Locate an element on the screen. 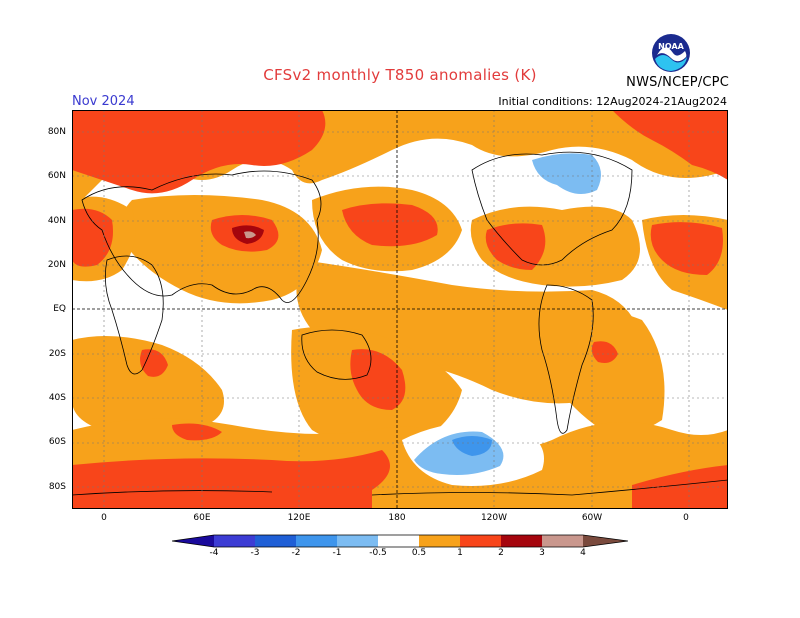 The image size is (800, 618). colorbar is located at coordinates (400, 541).